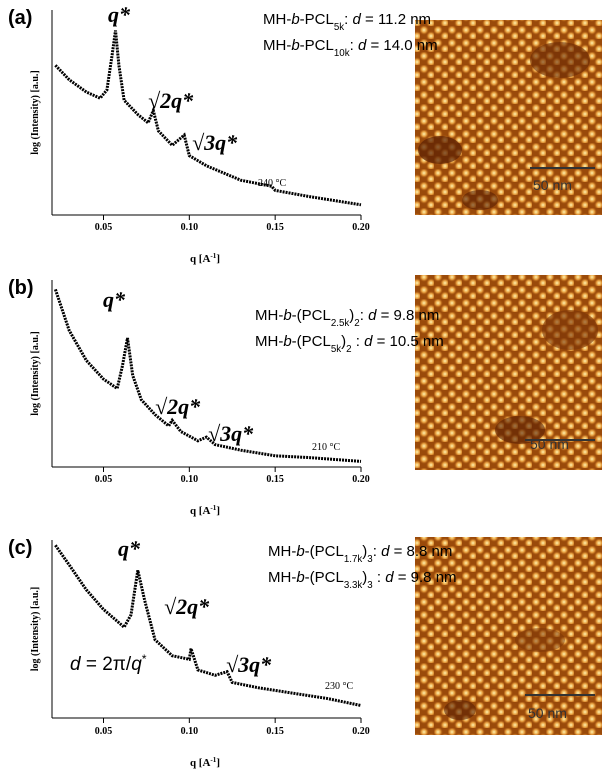 The height and width of the screenshot is (775, 604). Describe the element at coordinates (339, 686) in the screenshot. I see `temperature: 230 °C` at that location.